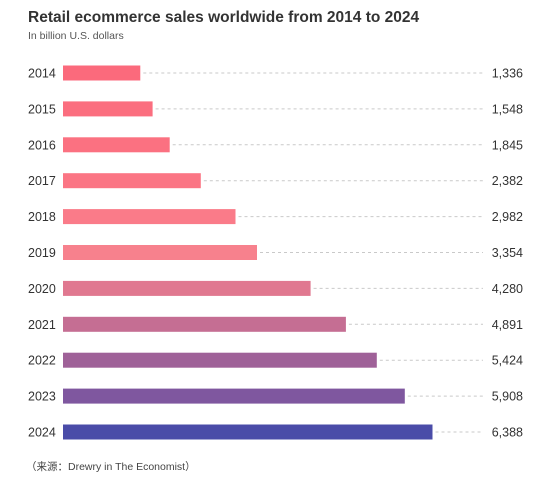 Image resolution: width=549 pixels, height=485 pixels. What do you see at coordinates (507, 74) in the screenshot?
I see `value-label: 1,336` at bounding box center [507, 74].